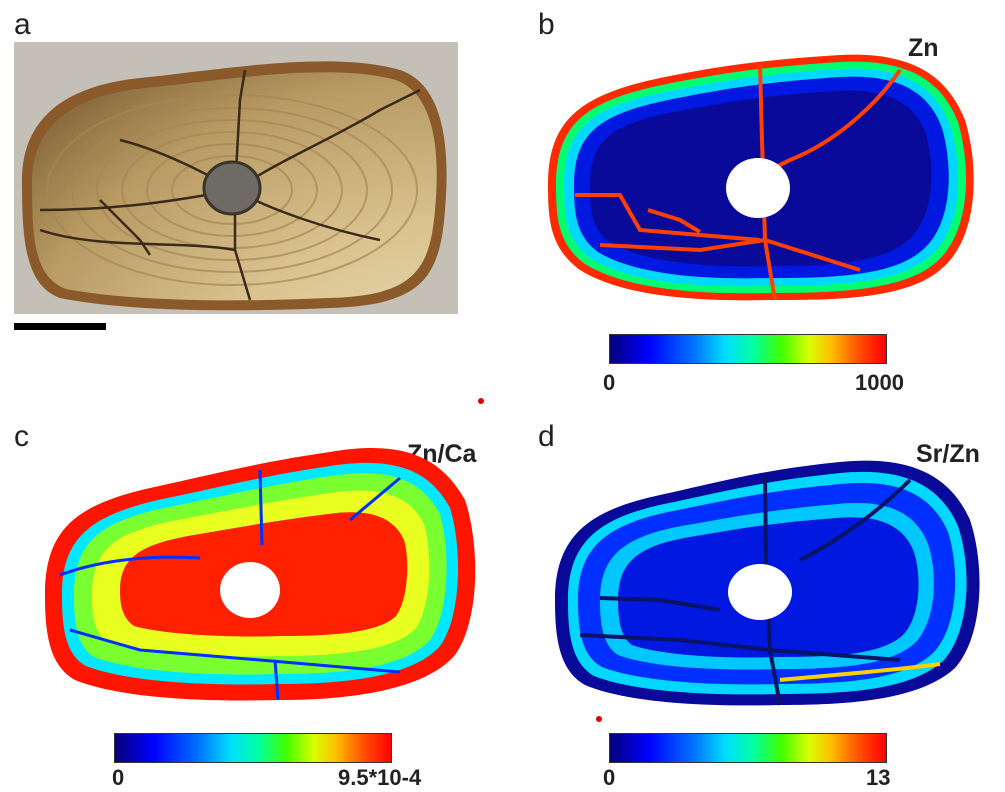  I want to click on zn-map, so click(761, 177).